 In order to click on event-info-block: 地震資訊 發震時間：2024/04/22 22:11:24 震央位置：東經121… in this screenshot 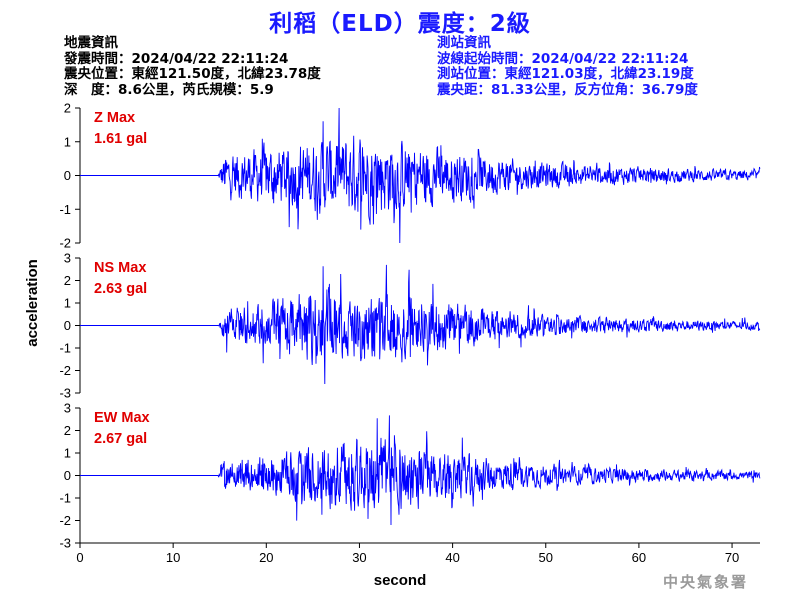, I will do `click(192, 66)`.